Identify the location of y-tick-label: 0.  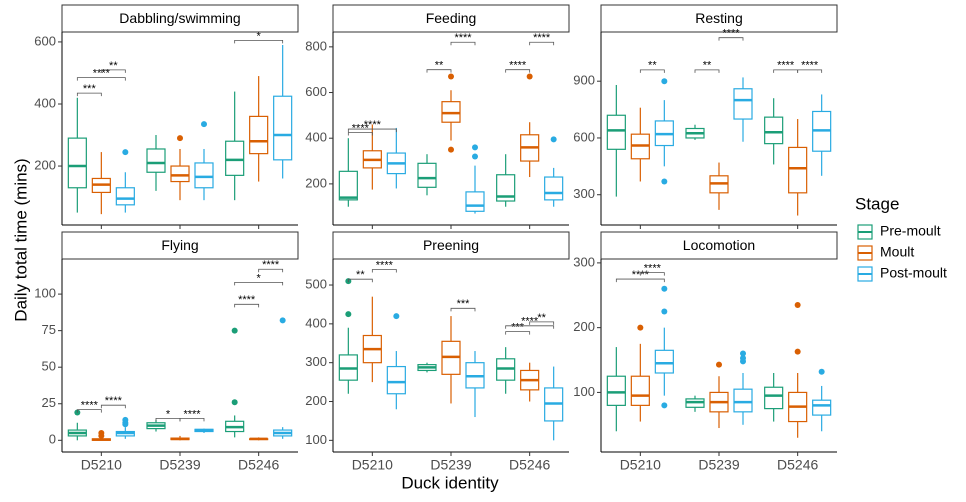
(52, 439).